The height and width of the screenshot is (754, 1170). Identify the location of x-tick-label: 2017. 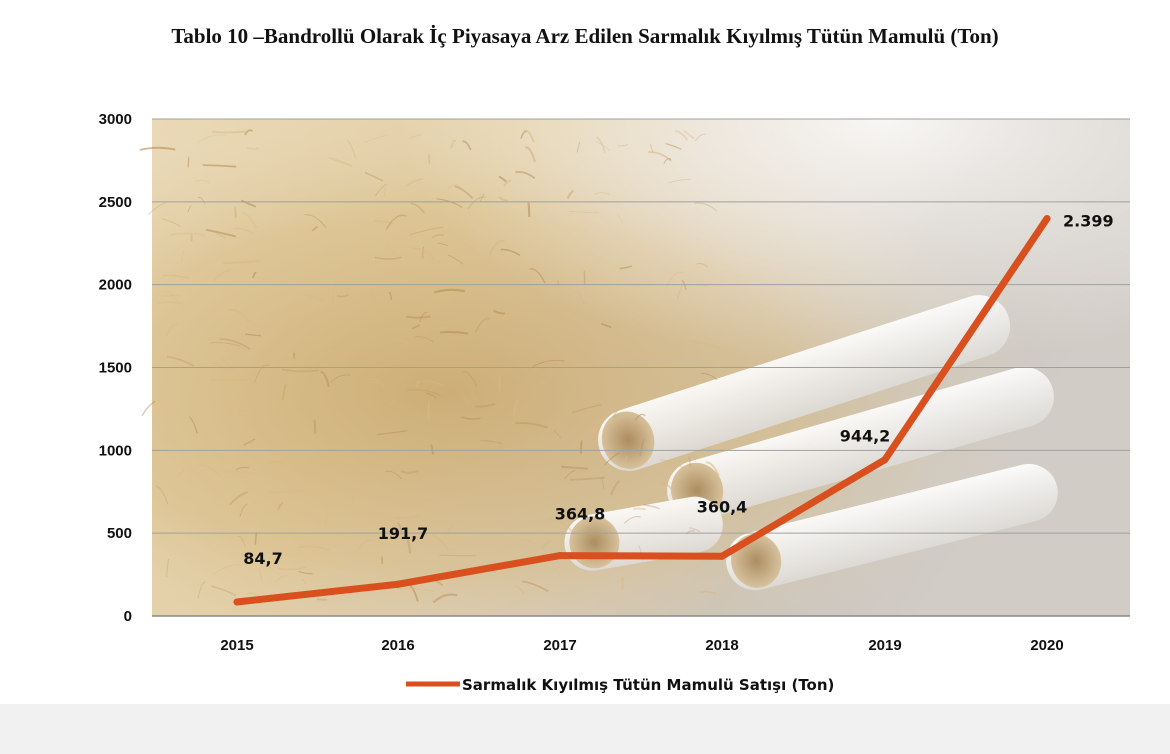
(559, 645).